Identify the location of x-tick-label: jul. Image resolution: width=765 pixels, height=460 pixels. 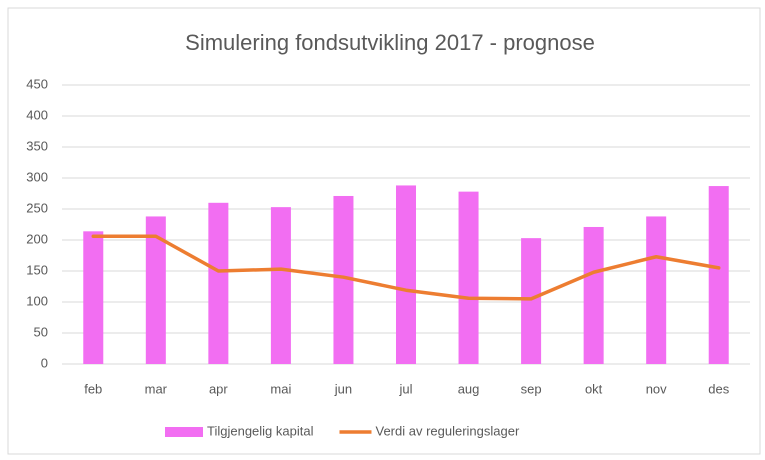
(405, 388).